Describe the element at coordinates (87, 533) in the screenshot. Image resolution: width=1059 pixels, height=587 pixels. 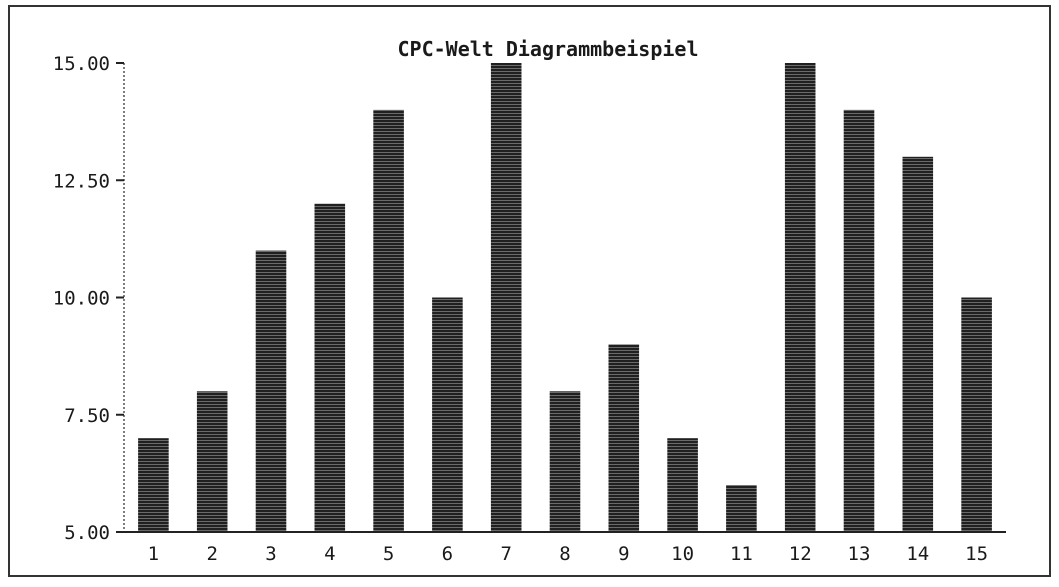
I see `y-tick-label: 5.00` at that location.